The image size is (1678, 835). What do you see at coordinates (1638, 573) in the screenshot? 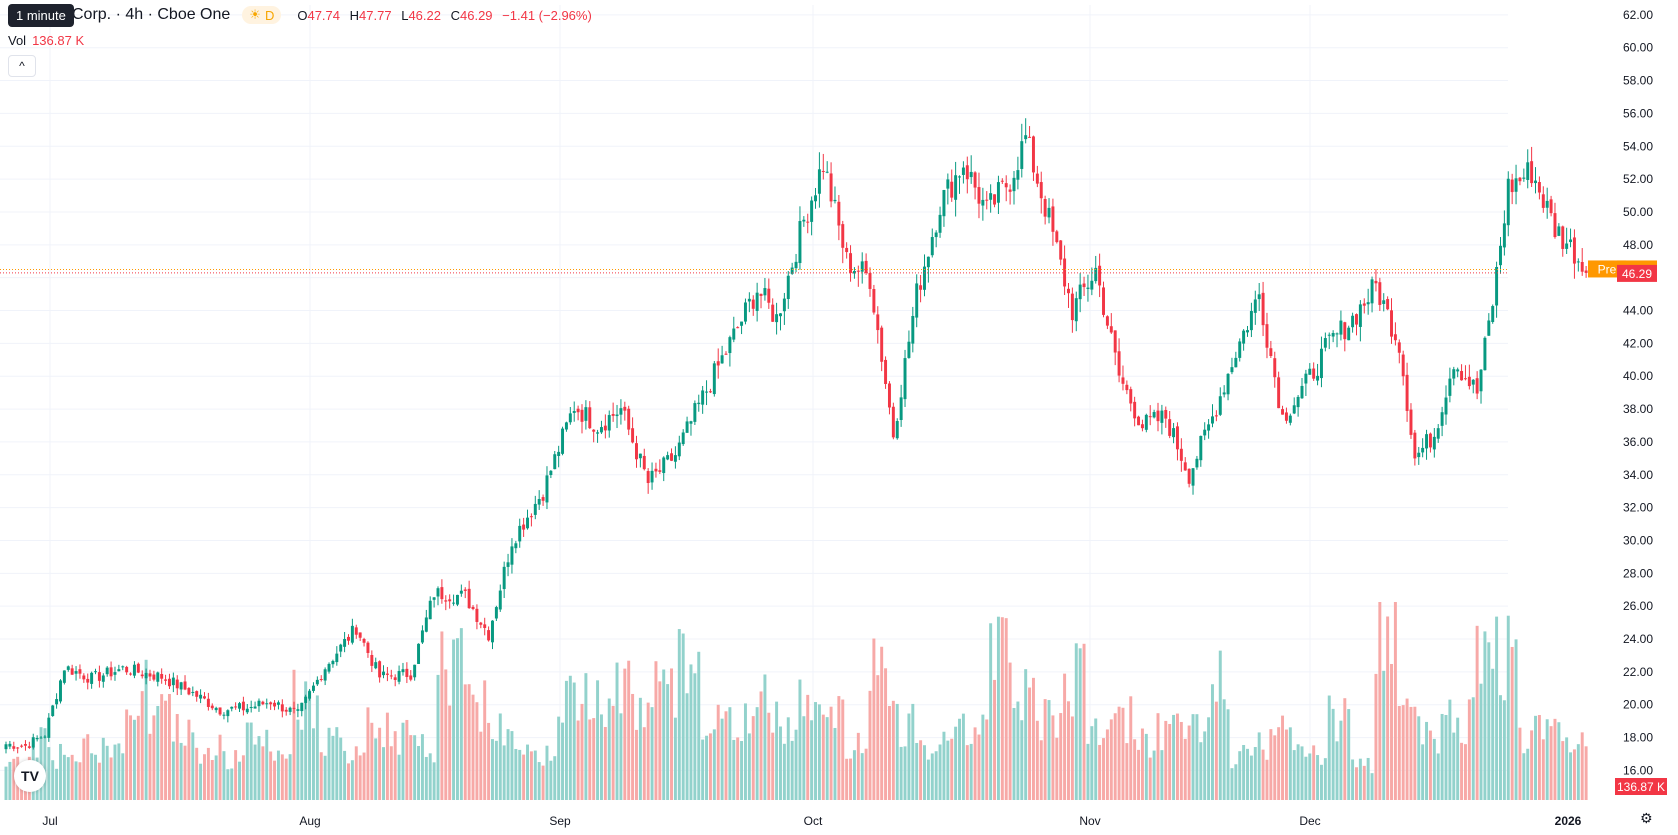
I see `price-tick: 28.00` at bounding box center [1638, 573].